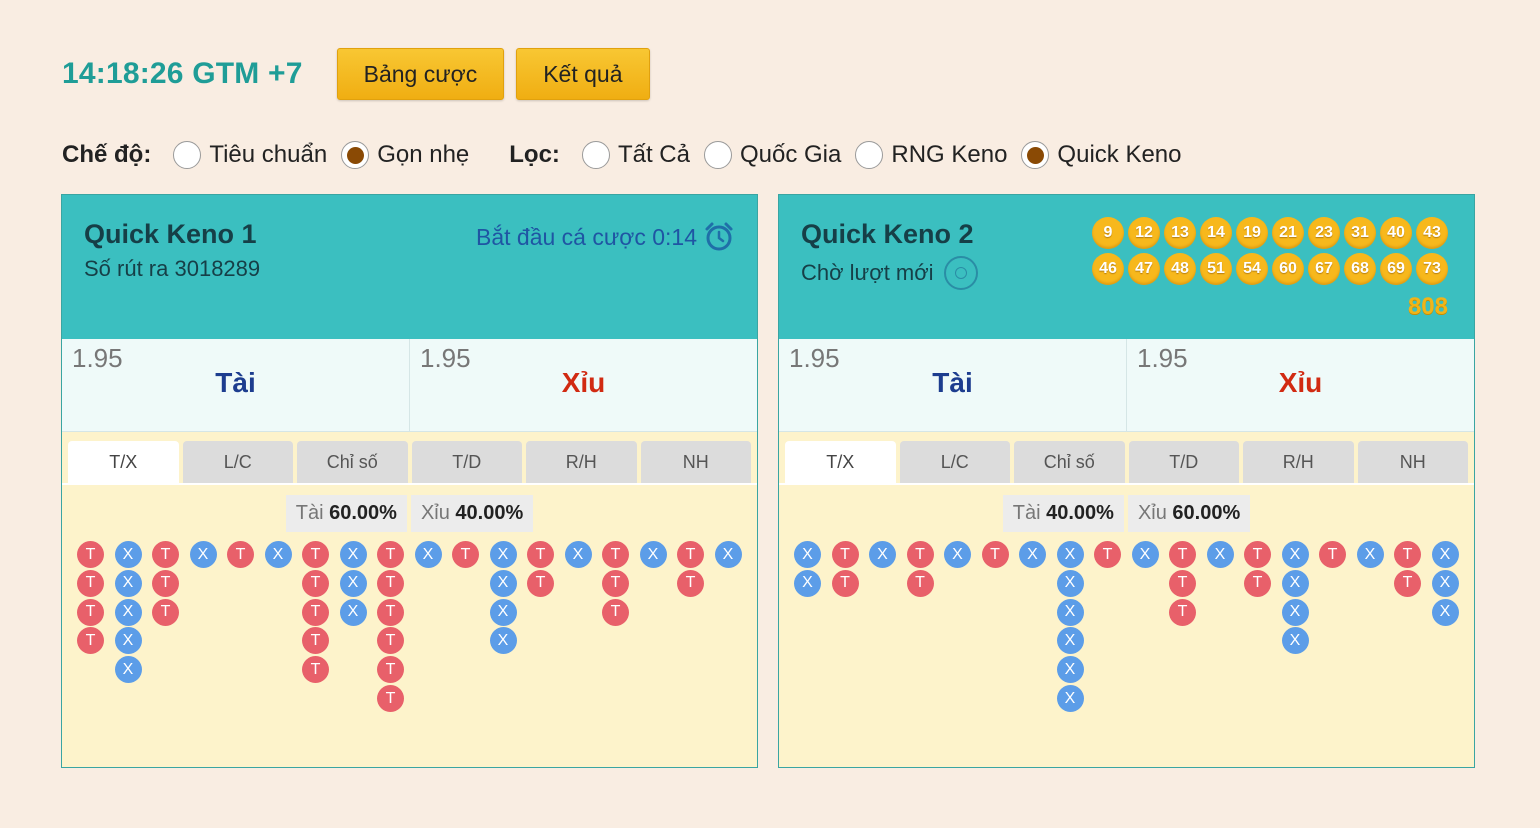 This screenshot has width=1540, height=828. I want to click on filter-quick-keno-radio: Quick Keno, so click(1101, 155).